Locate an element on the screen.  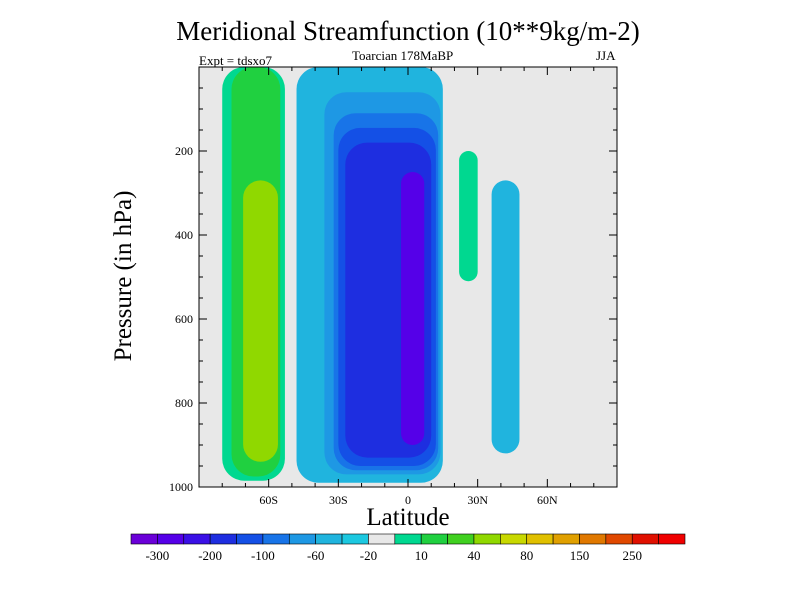
experiment-label: Expt = tdsxo7 is located at coordinates (236, 60).